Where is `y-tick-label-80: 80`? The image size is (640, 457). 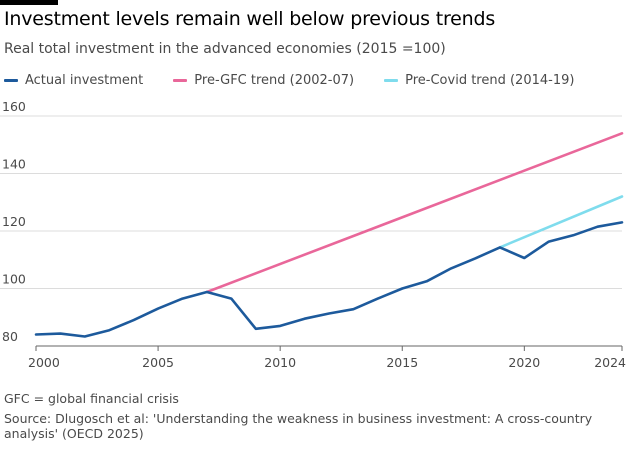
y-tick-label-80: 80 is located at coordinates (10, 336).